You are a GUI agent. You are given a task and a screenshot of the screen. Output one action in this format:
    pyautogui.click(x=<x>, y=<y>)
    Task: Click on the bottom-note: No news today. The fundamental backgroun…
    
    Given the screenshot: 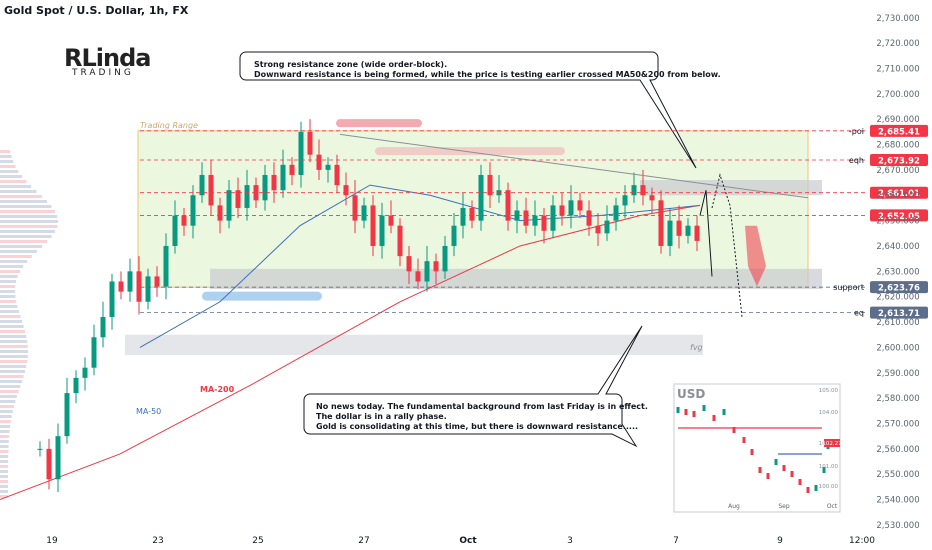 What is the action you would take?
    pyautogui.click(x=482, y=417)
    